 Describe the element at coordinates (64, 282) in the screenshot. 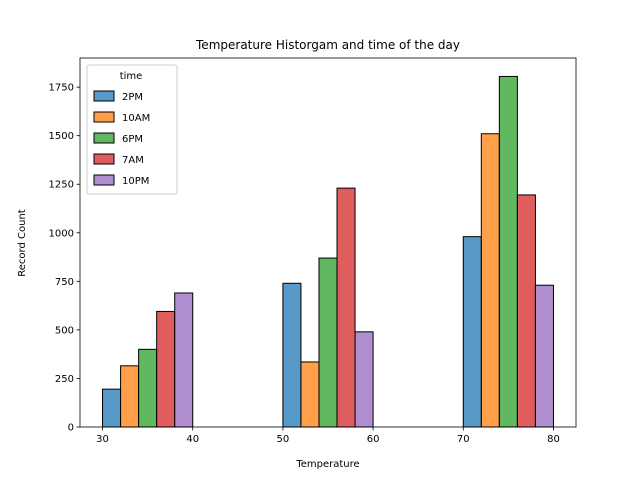

I see `y-tick-label: 750` at that location.